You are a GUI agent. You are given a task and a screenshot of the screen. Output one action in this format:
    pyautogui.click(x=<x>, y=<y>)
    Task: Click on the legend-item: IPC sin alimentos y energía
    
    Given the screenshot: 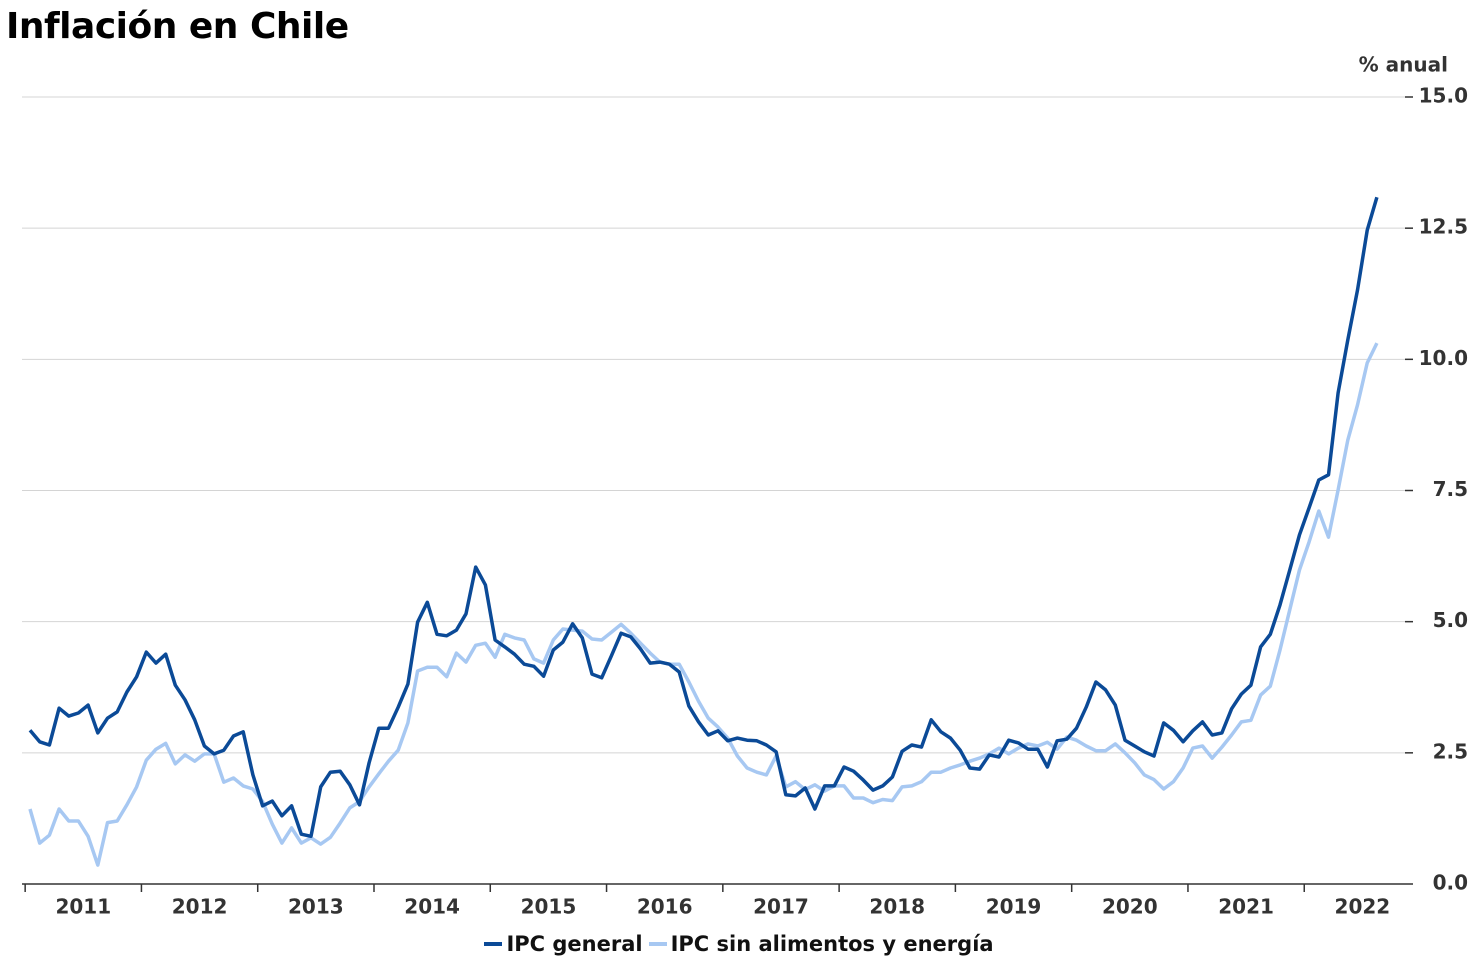 What is the action you would take?
    pyautogui.click(x=821, y=944)
    